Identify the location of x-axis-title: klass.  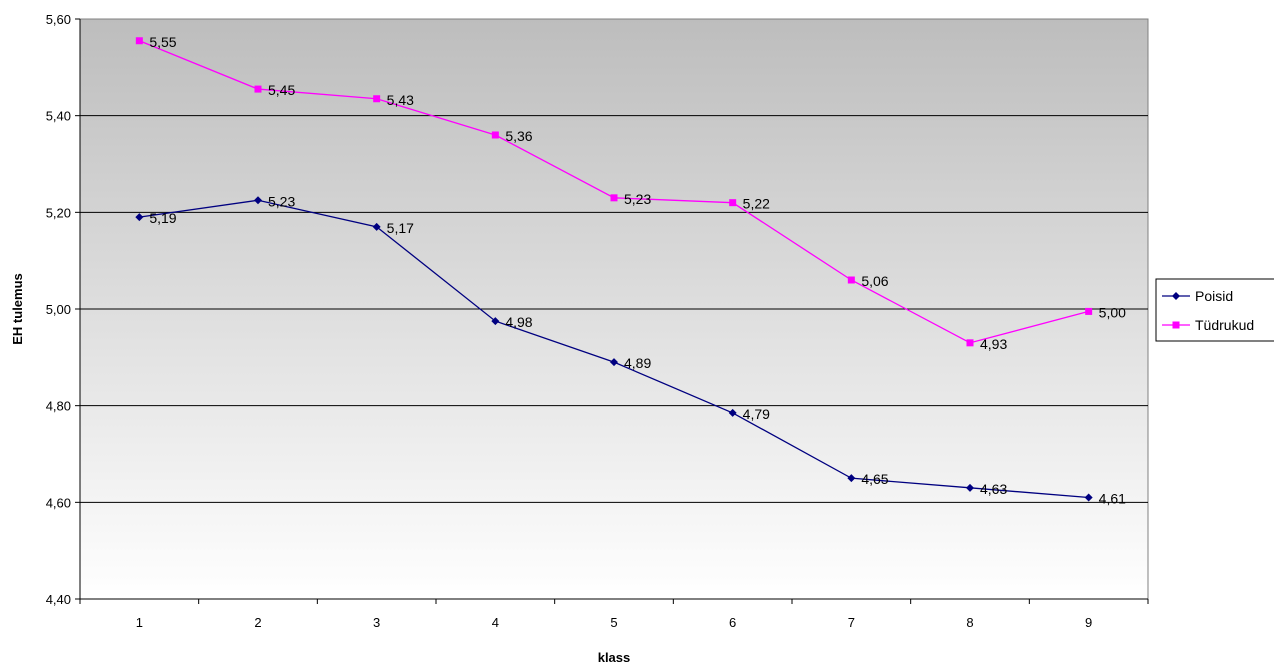
(614, 657).